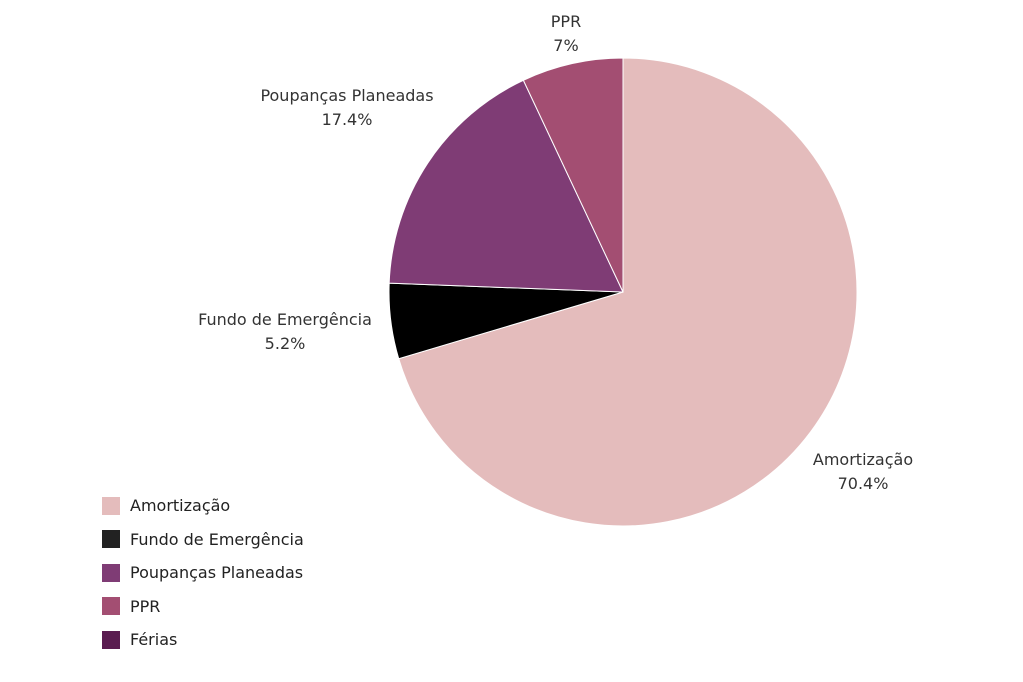 The height and width of the screenshot is (682, 1023). Describe the element at coordinates (863, 472) in the screenshot. I see `label-amortizacao: Amortização 70.4%` at that location.